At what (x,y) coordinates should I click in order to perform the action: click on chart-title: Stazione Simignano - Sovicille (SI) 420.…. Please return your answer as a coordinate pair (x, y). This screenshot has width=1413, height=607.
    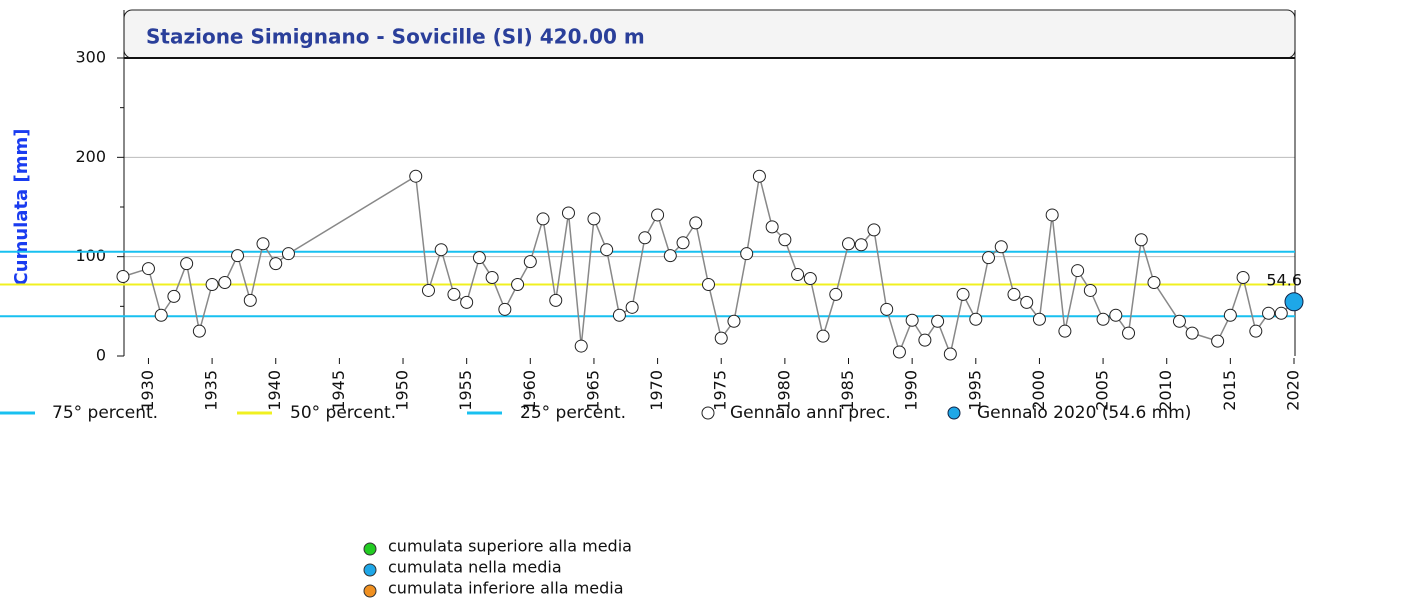
    Looking at the image, I should click on (395, 37).